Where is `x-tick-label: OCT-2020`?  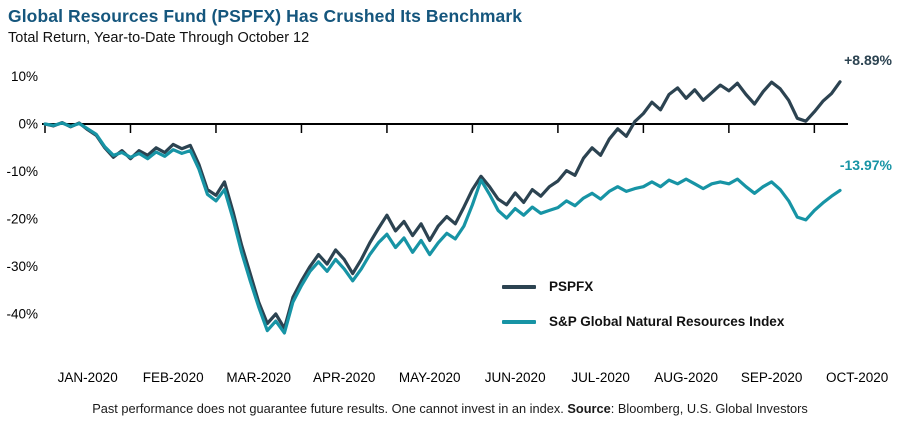
x-tick-label: OCT-2020 is located at coordinates (857, 377).